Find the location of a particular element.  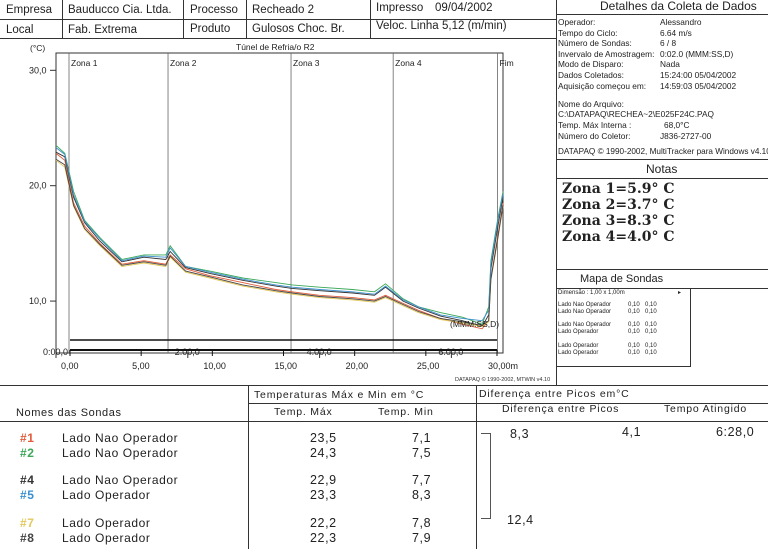

names-header: Nomes das Sondas is located at coordinates (69, 413).